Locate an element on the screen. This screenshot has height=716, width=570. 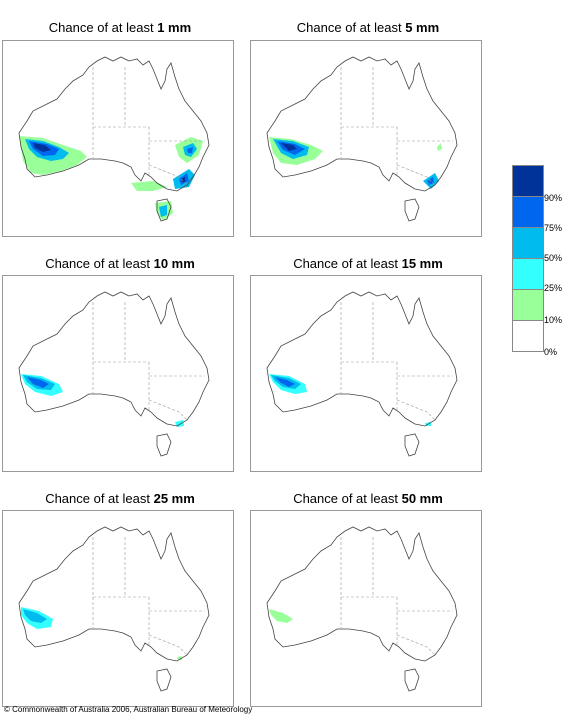
panel-title-5mm: Chance of at least 5 mm is located at coordinates (368, 27).